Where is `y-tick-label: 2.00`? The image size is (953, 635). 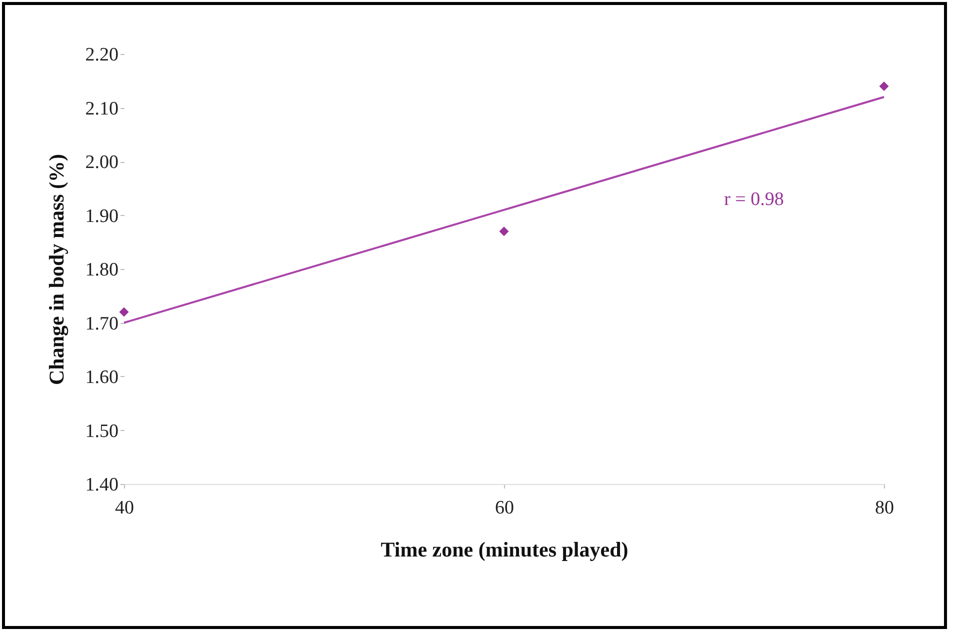
y-tick-label: 2.00 is located at coordinates (101, 162).